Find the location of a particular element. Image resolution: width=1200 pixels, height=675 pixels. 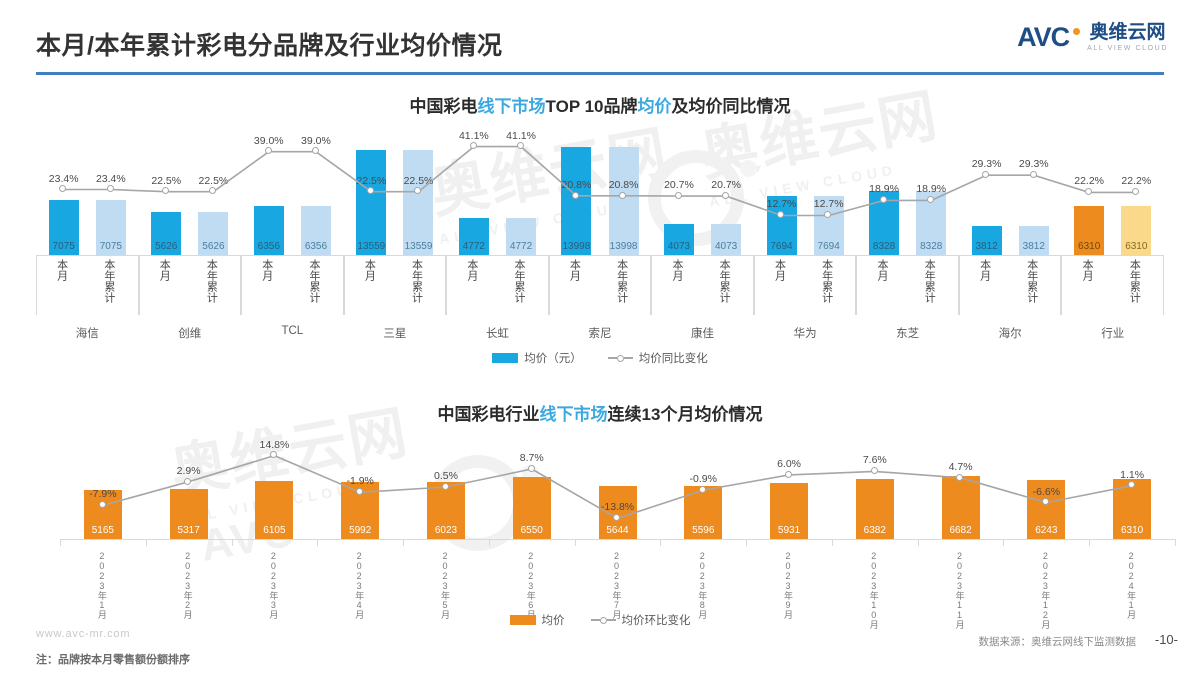

bar-avg-price: 5165 is located at coordinates (102, 514).